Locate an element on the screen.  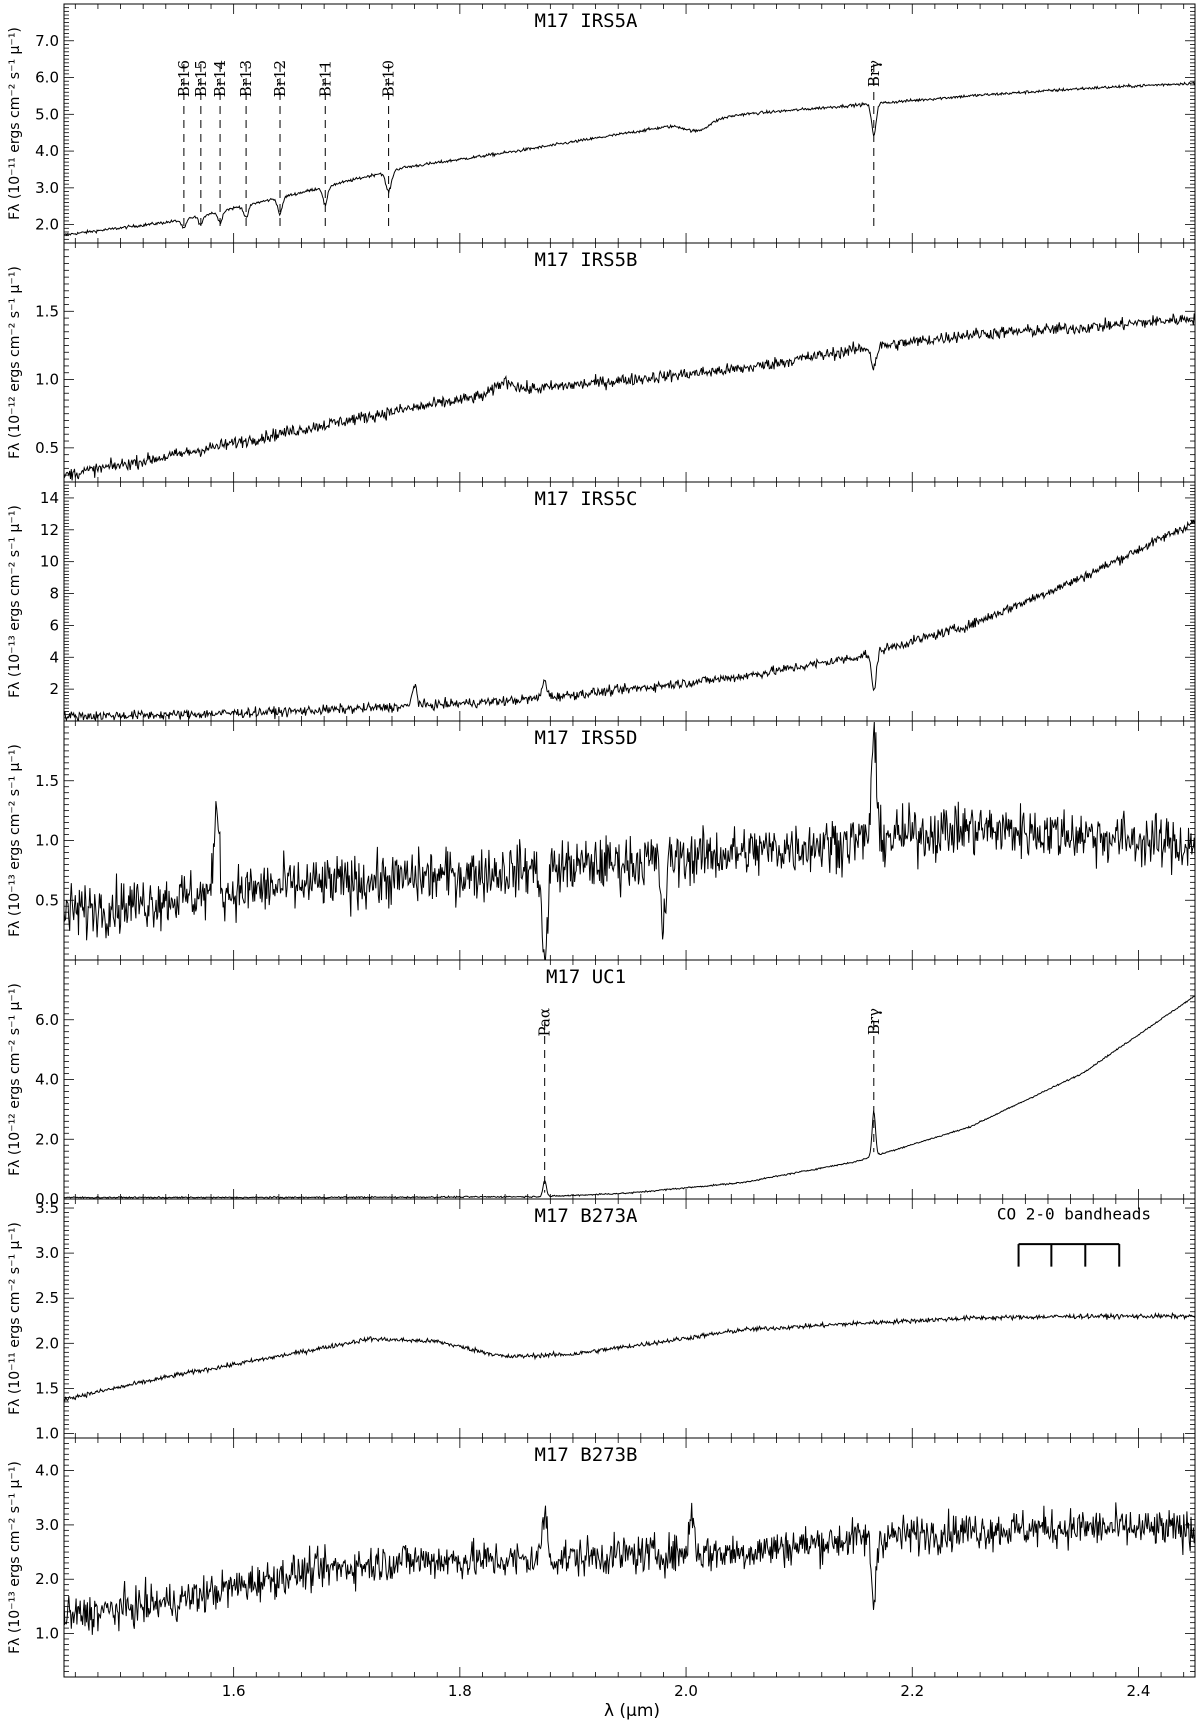
panel-title: M17 IRS5D is located at coordinates (586, 738).